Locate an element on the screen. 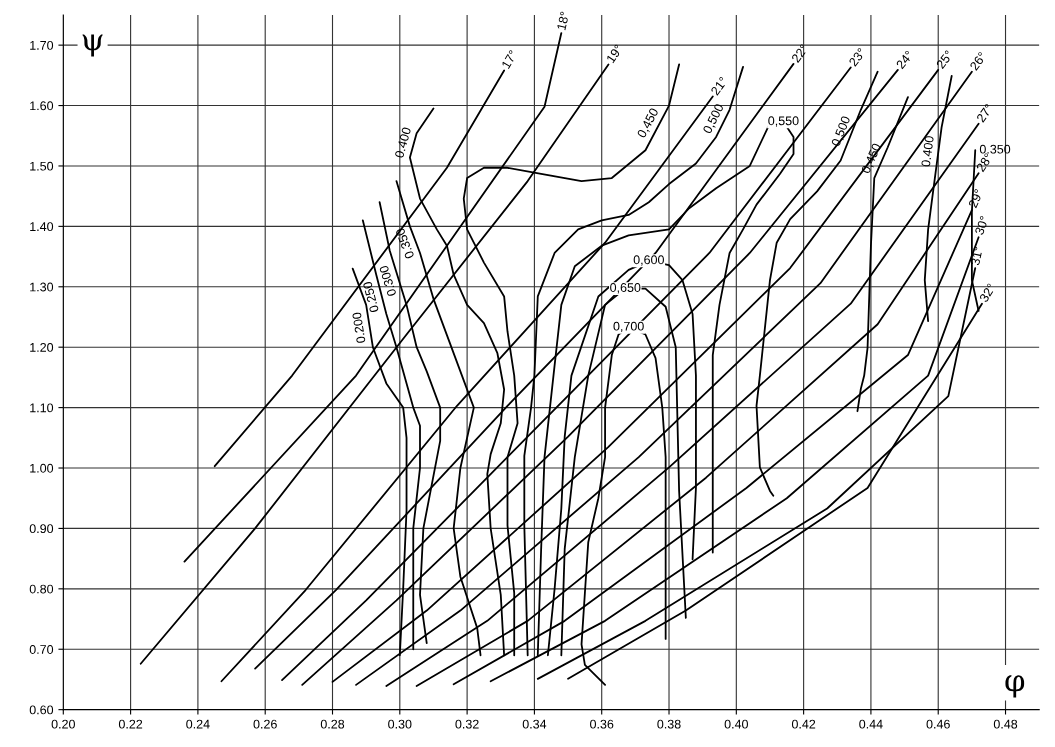 The image size is (1055, 747). x-tick-label: 0.32 is located at coordinates (467, 724).